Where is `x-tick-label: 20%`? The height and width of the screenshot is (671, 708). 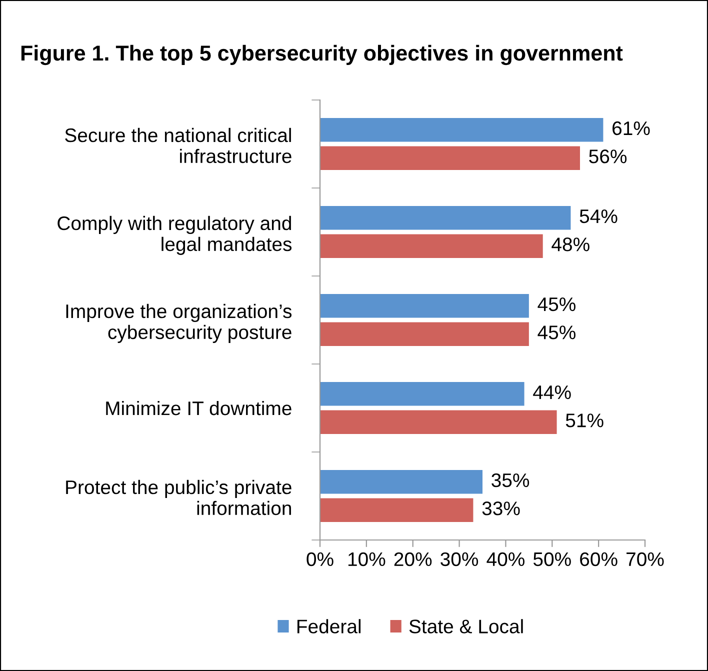
x-tick-label: 20% is located at coordinates (413, 559).